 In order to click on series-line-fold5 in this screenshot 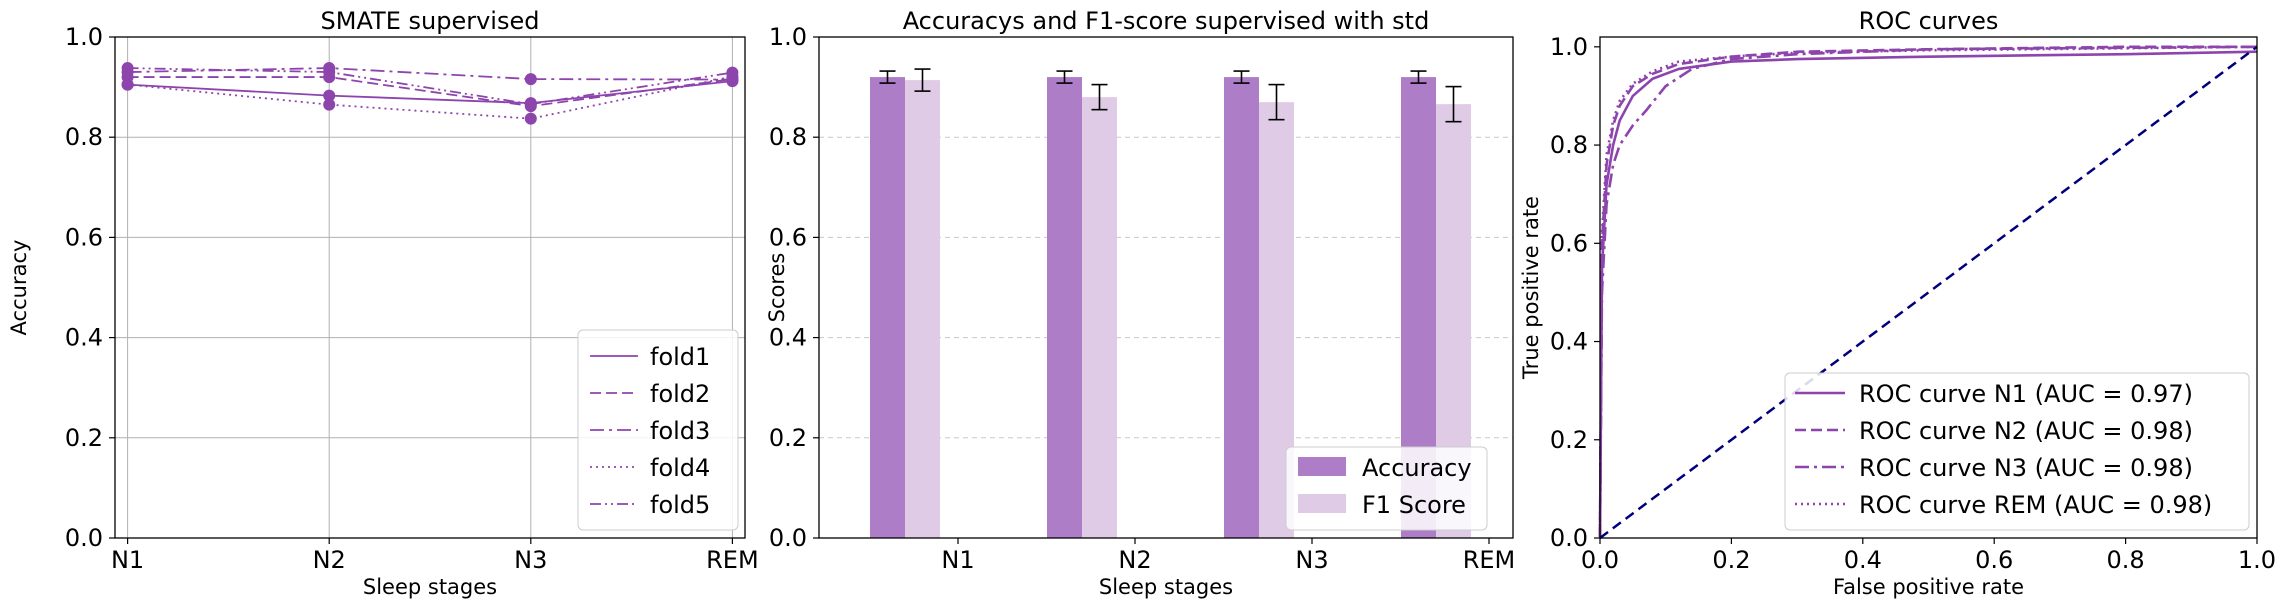, I will do `click(430, 86)`.